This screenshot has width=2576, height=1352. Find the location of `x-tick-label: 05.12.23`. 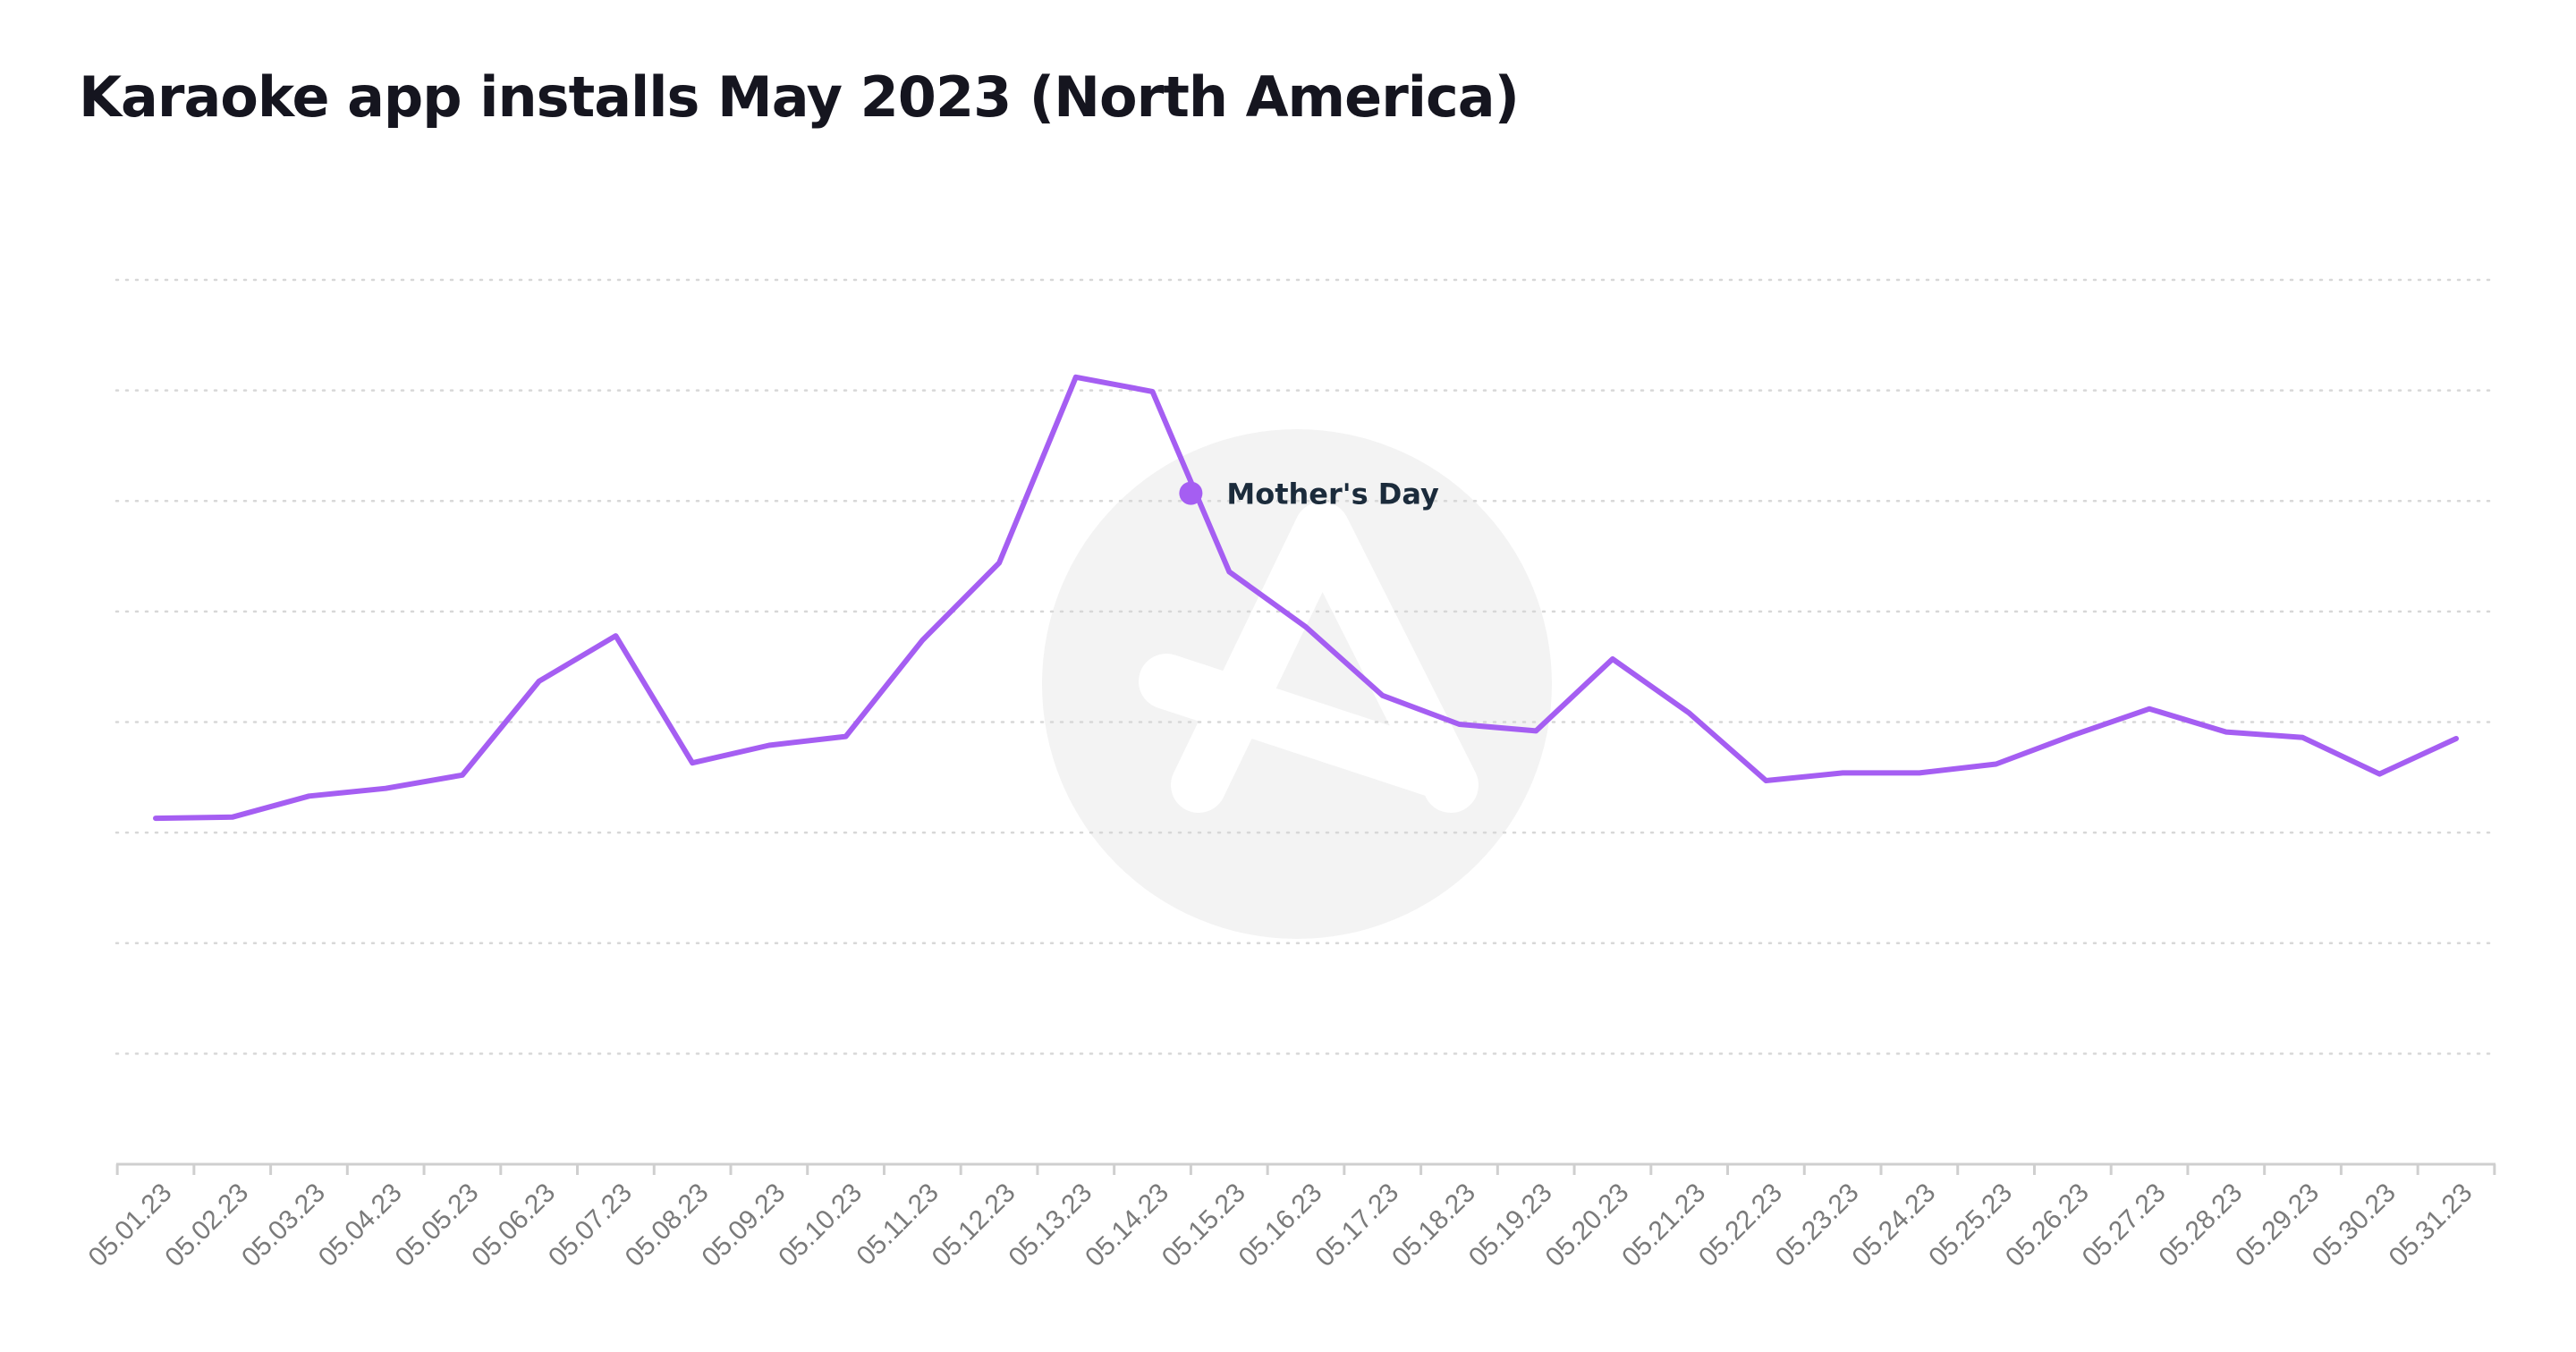

x-tick-label: 05.12.23 is located at coordinates (974, 1225).